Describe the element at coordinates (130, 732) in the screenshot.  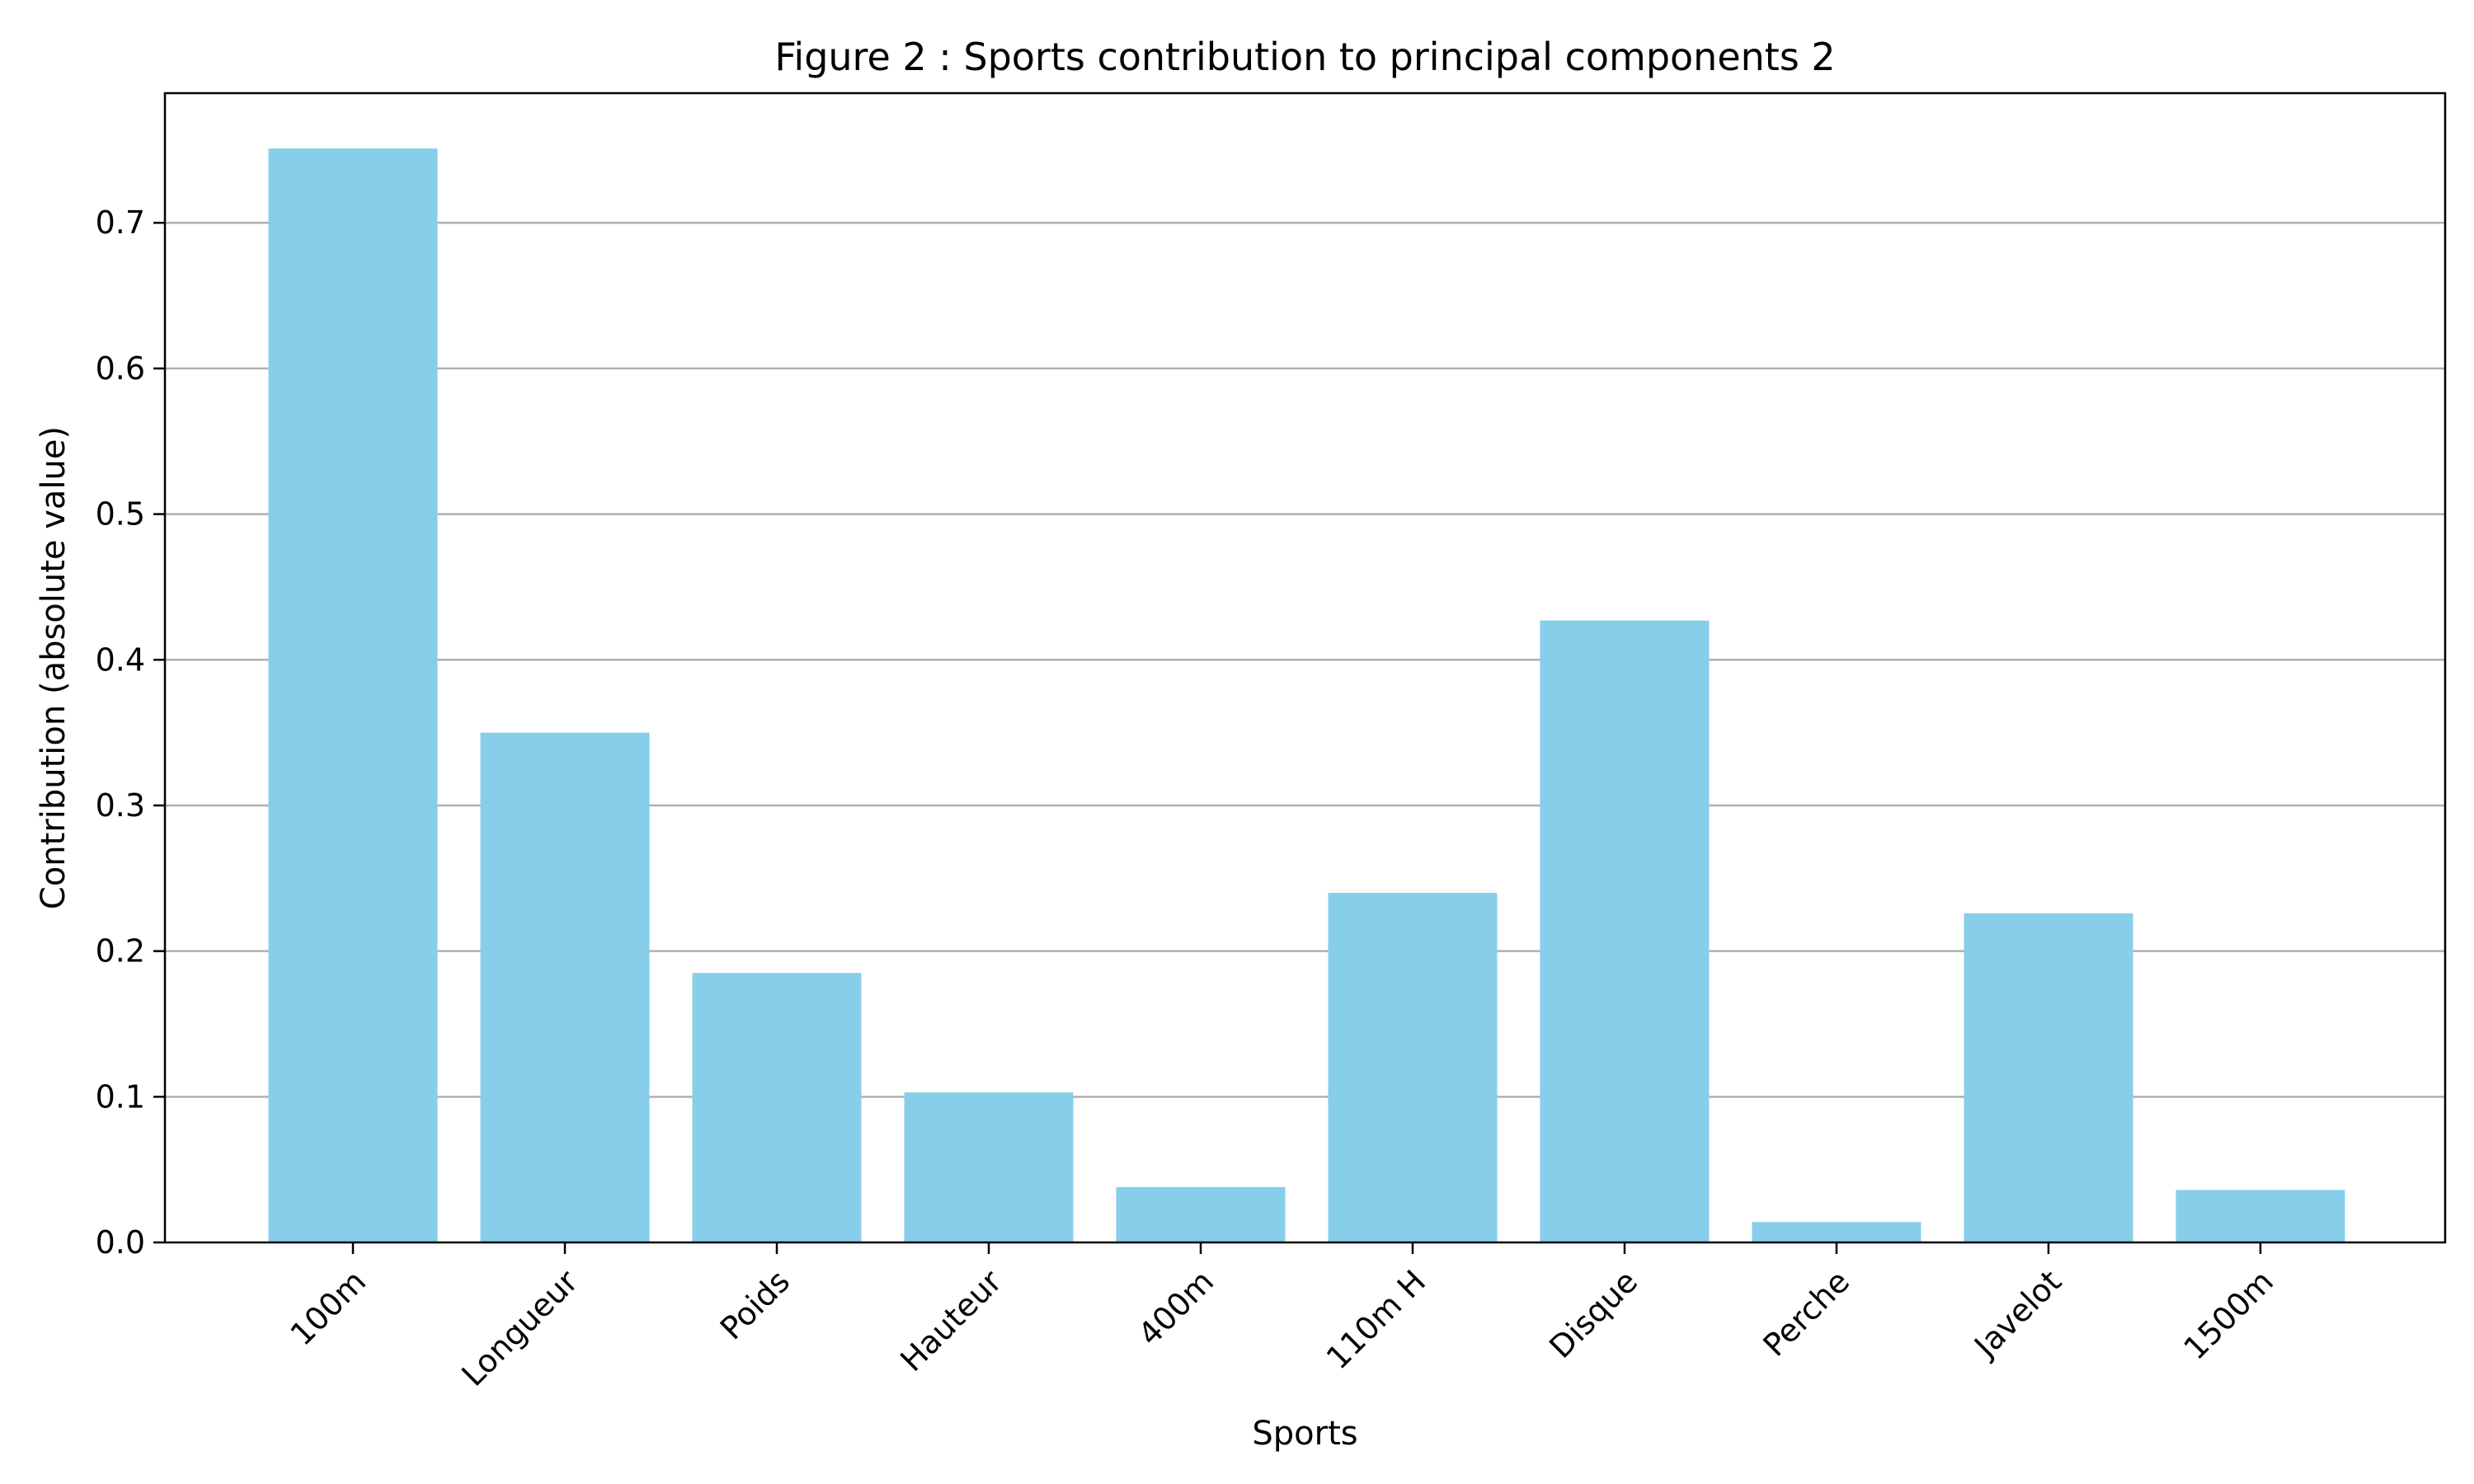
I see `y-axis-ticks: 0.0 0.1 0.2 0.3 0.4 0.5 0.6 0.7` at that location.